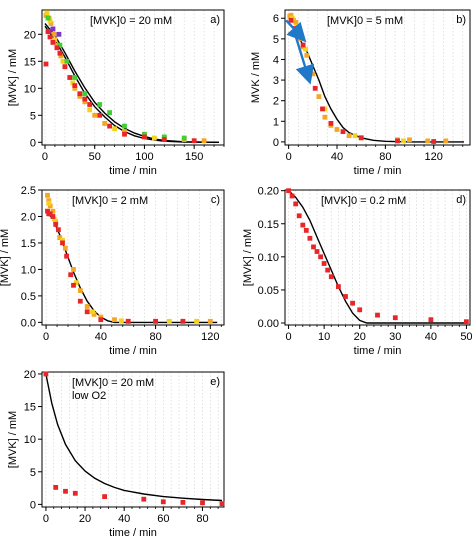 This screenshot has height=544, width=474. What do you see at coordinates (215, 20) in the screenshot?
I see `panel-label: a)` at bounding box center [215, 20].